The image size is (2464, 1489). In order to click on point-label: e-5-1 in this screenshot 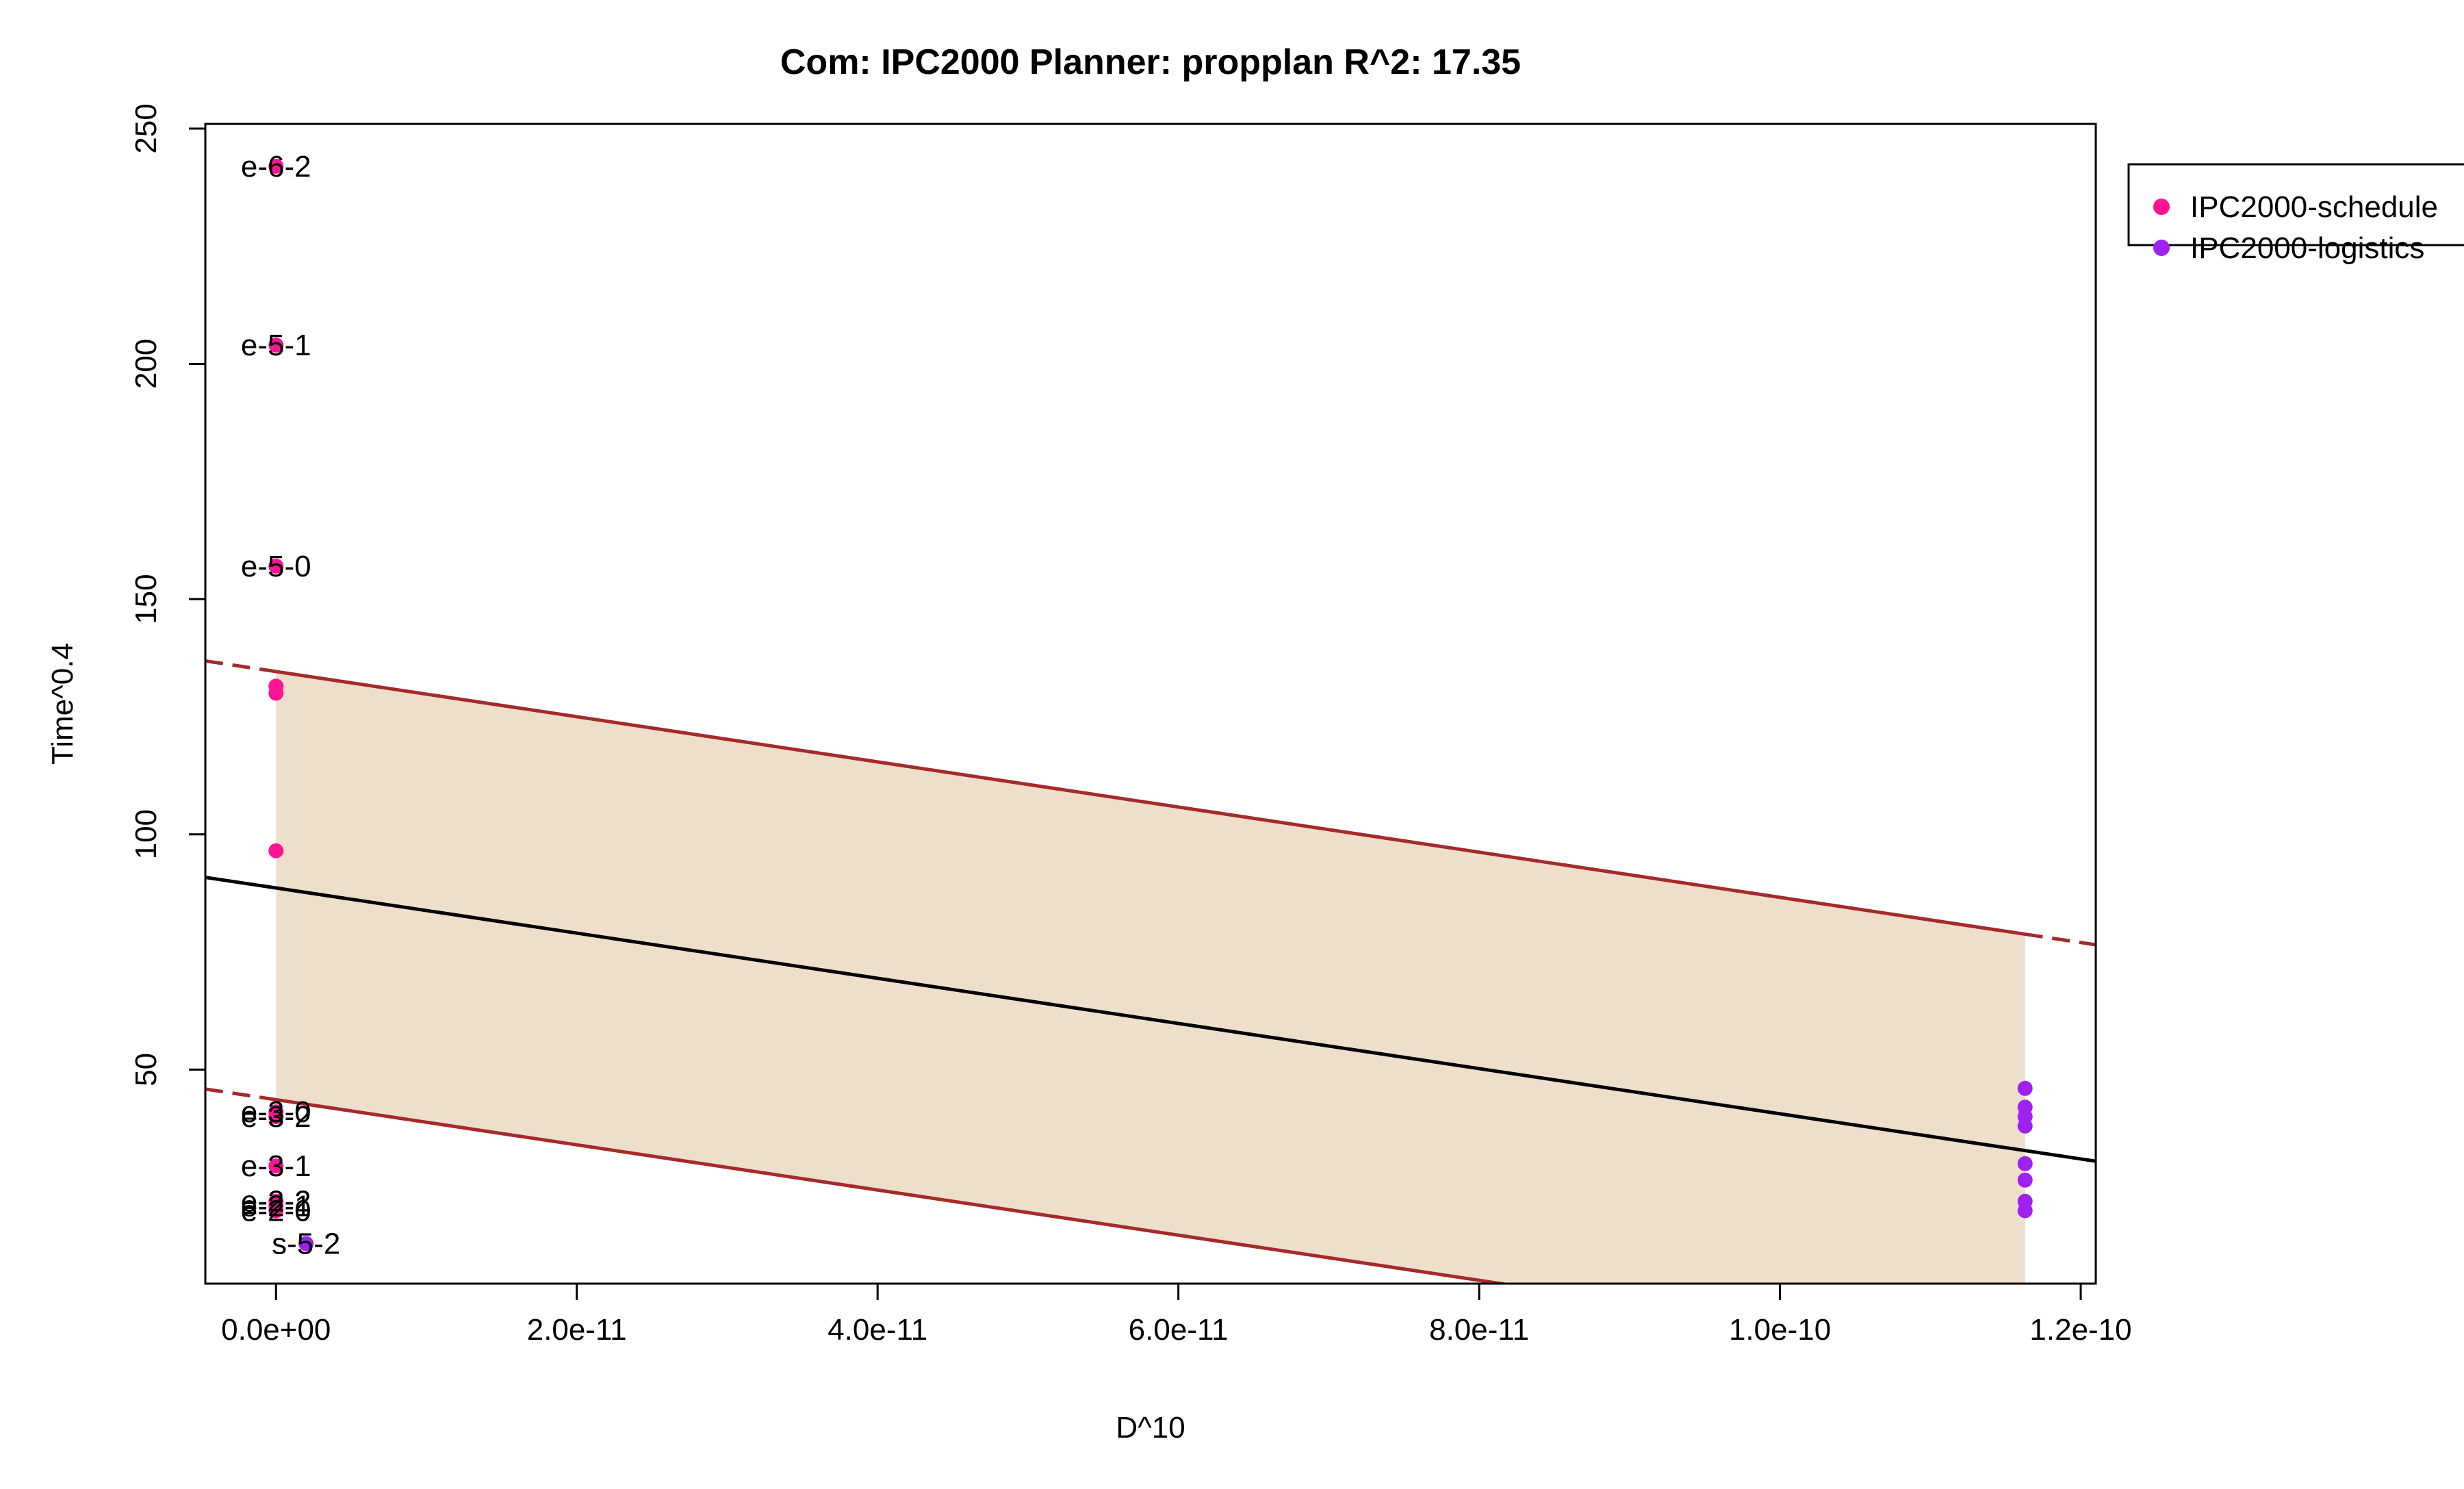, I will do `click(276, 345)`.